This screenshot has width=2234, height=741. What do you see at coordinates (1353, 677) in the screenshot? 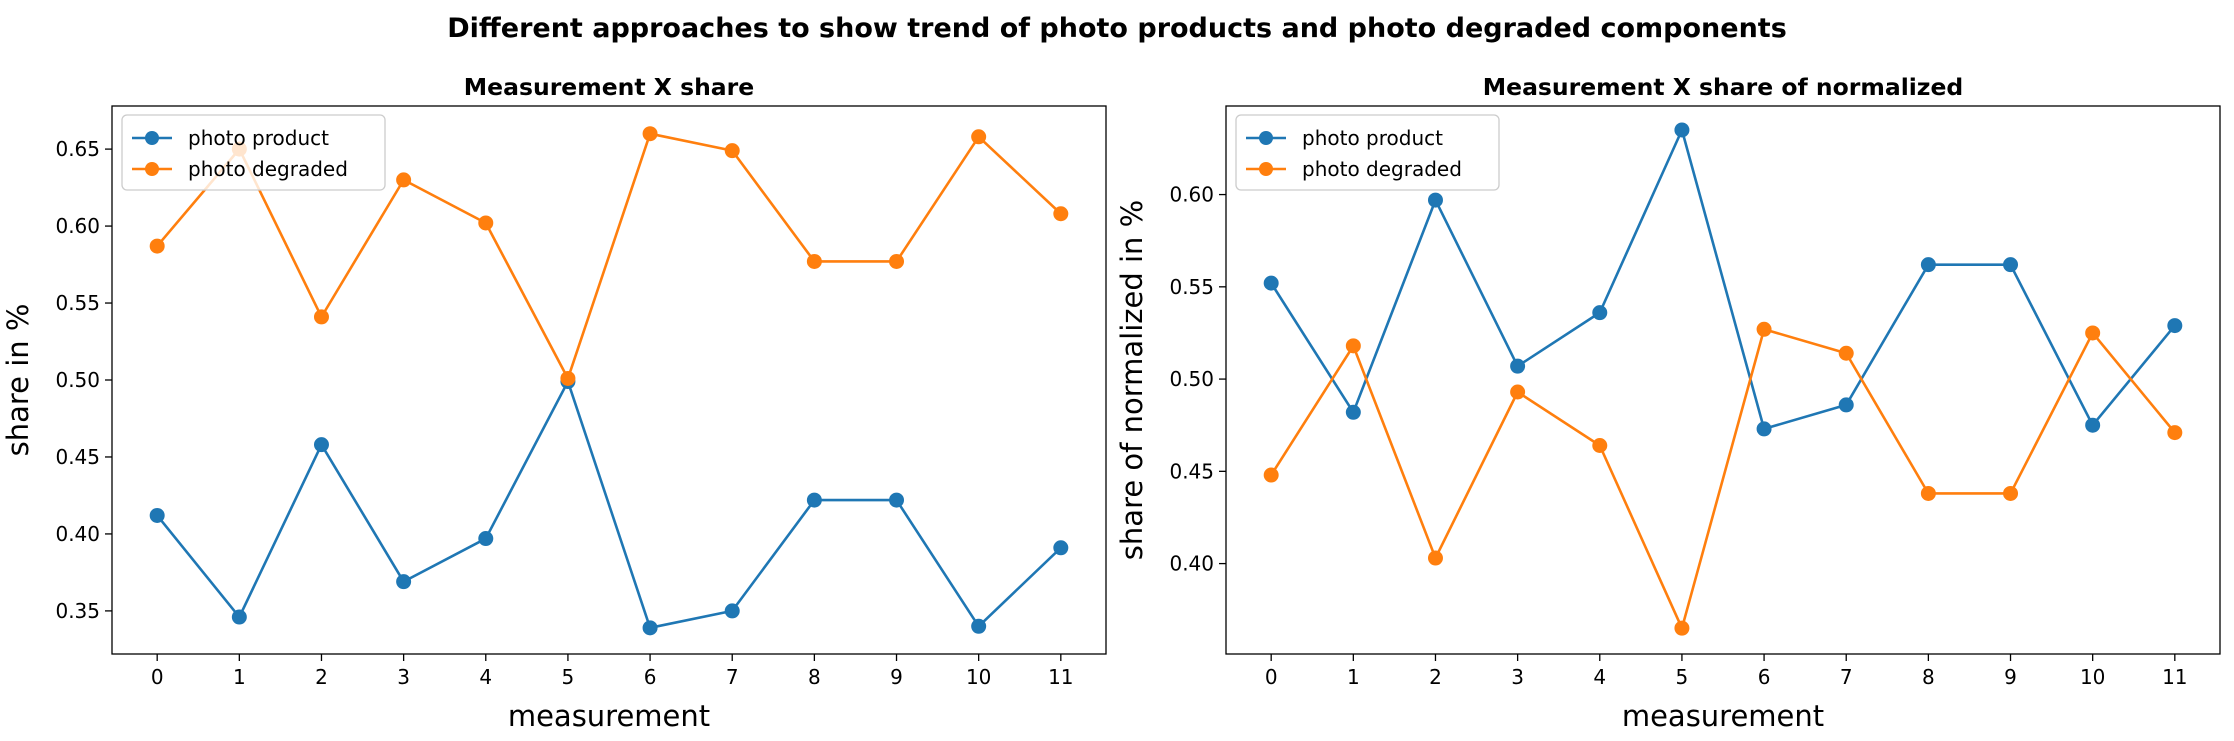
I see `chart2-x-tick-label: 1` at bounding box center [1353, 677].